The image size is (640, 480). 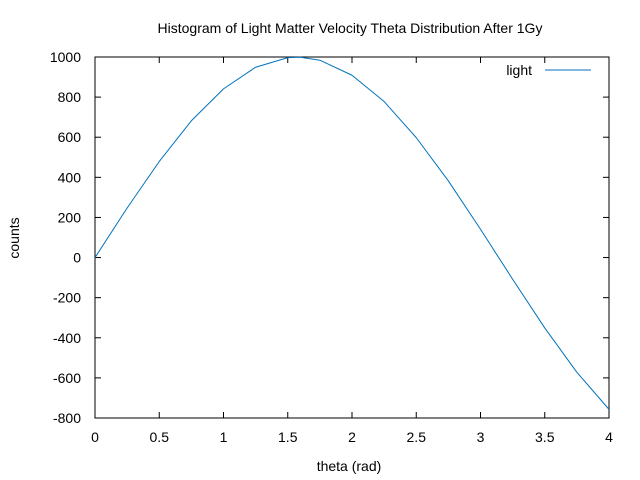 I want to click on legend: light, so click(x=548, y=70).